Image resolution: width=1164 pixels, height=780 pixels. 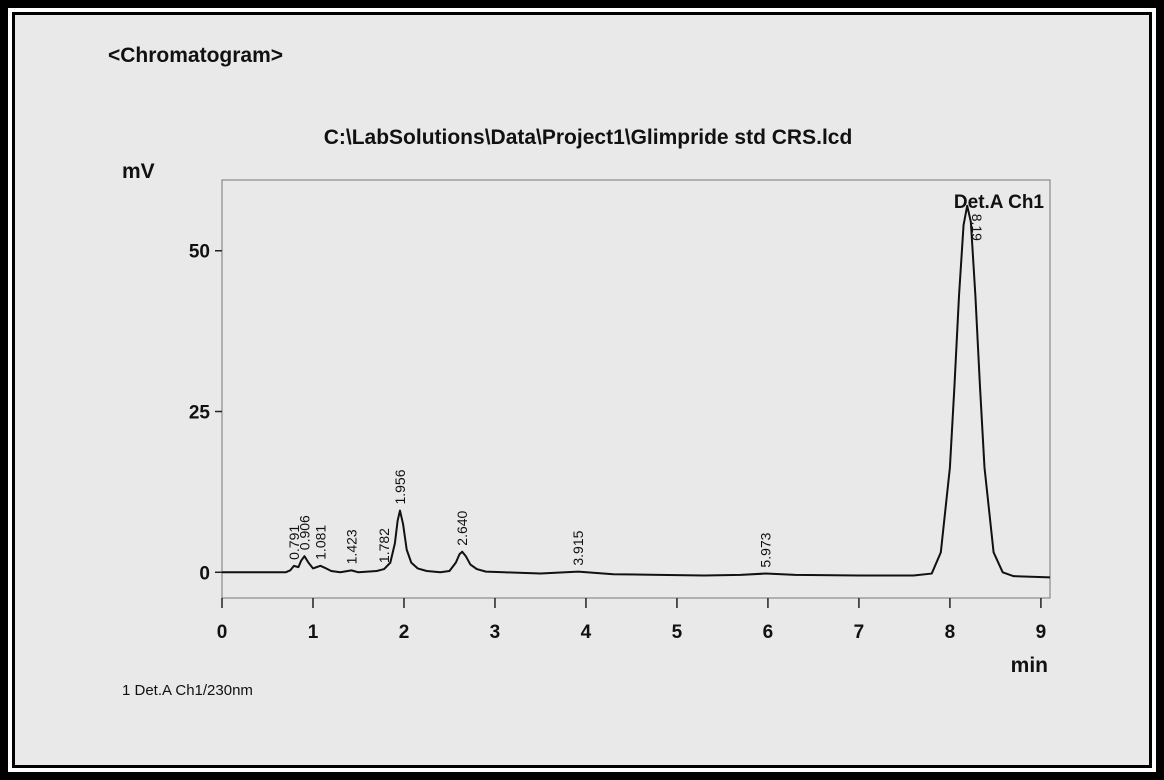 What do you see at coordinates (195, 55) in the screenshot?
I see `header: <Chromatogram>` at bounding box center [195, 55].